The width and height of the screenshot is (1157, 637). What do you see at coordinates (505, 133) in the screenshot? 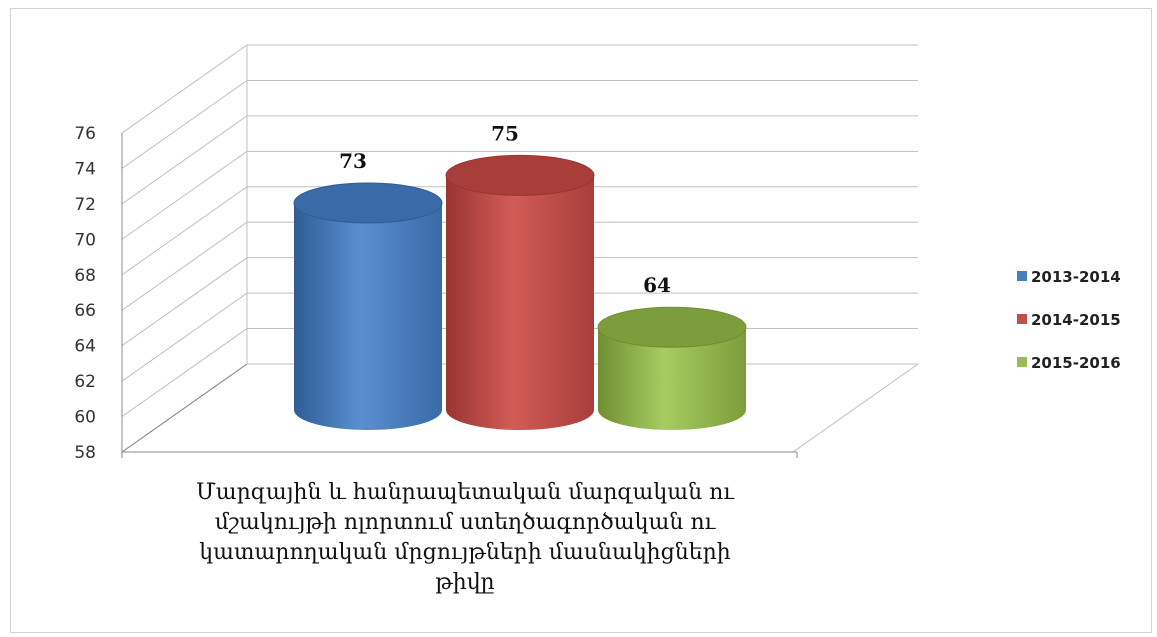
I see `data-label: 75` at bounding box center [505, 133].